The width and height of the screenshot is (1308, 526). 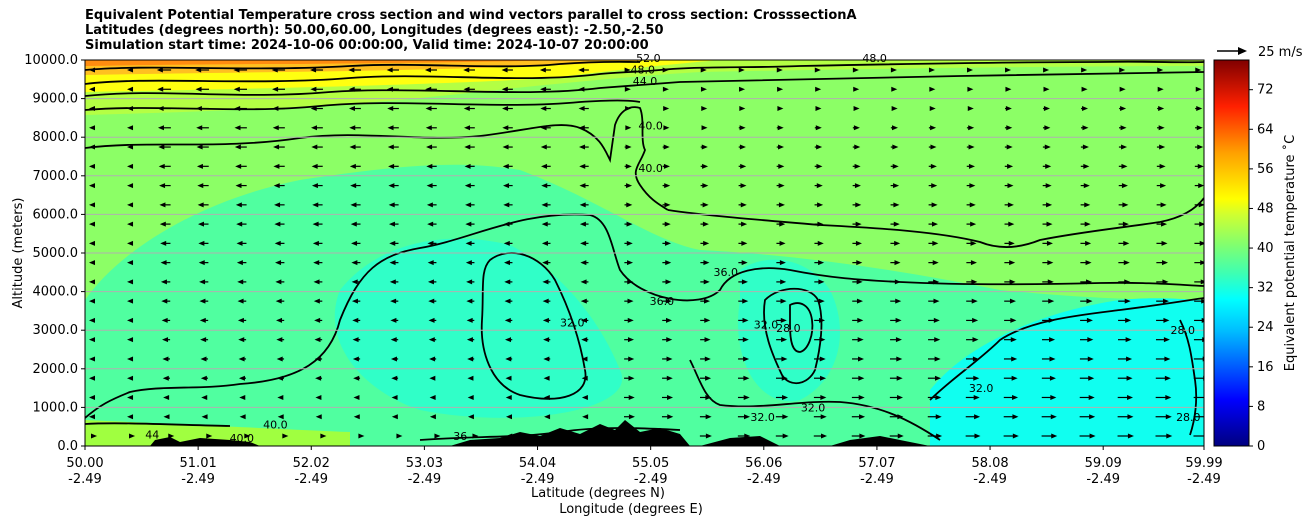 I want to click on colorbar-tick-label: 0, so click(x=1261, y=446).